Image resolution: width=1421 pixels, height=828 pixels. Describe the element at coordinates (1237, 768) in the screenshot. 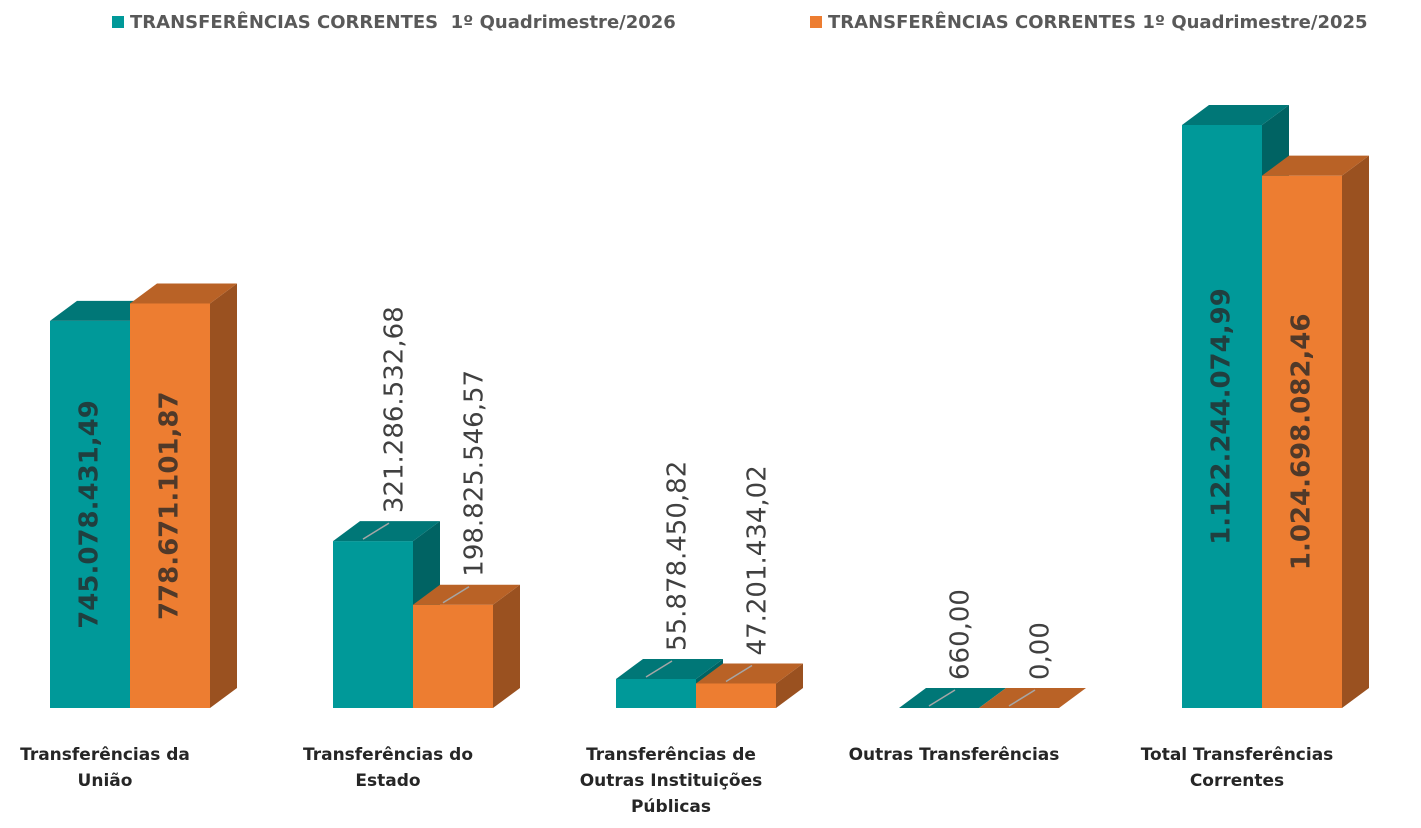

I see `category-label: Total Transferências Correntes` at that location.